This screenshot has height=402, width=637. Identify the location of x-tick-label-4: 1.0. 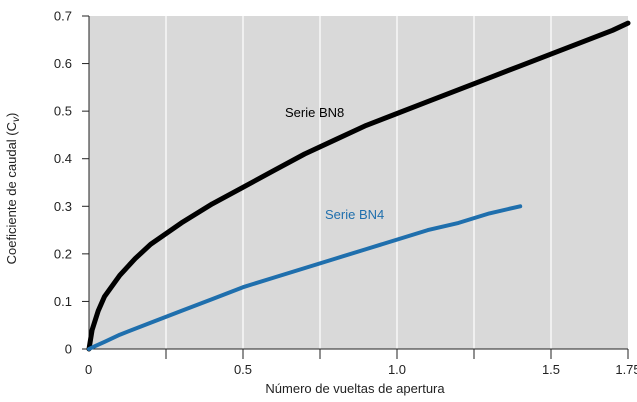
(397, 369).